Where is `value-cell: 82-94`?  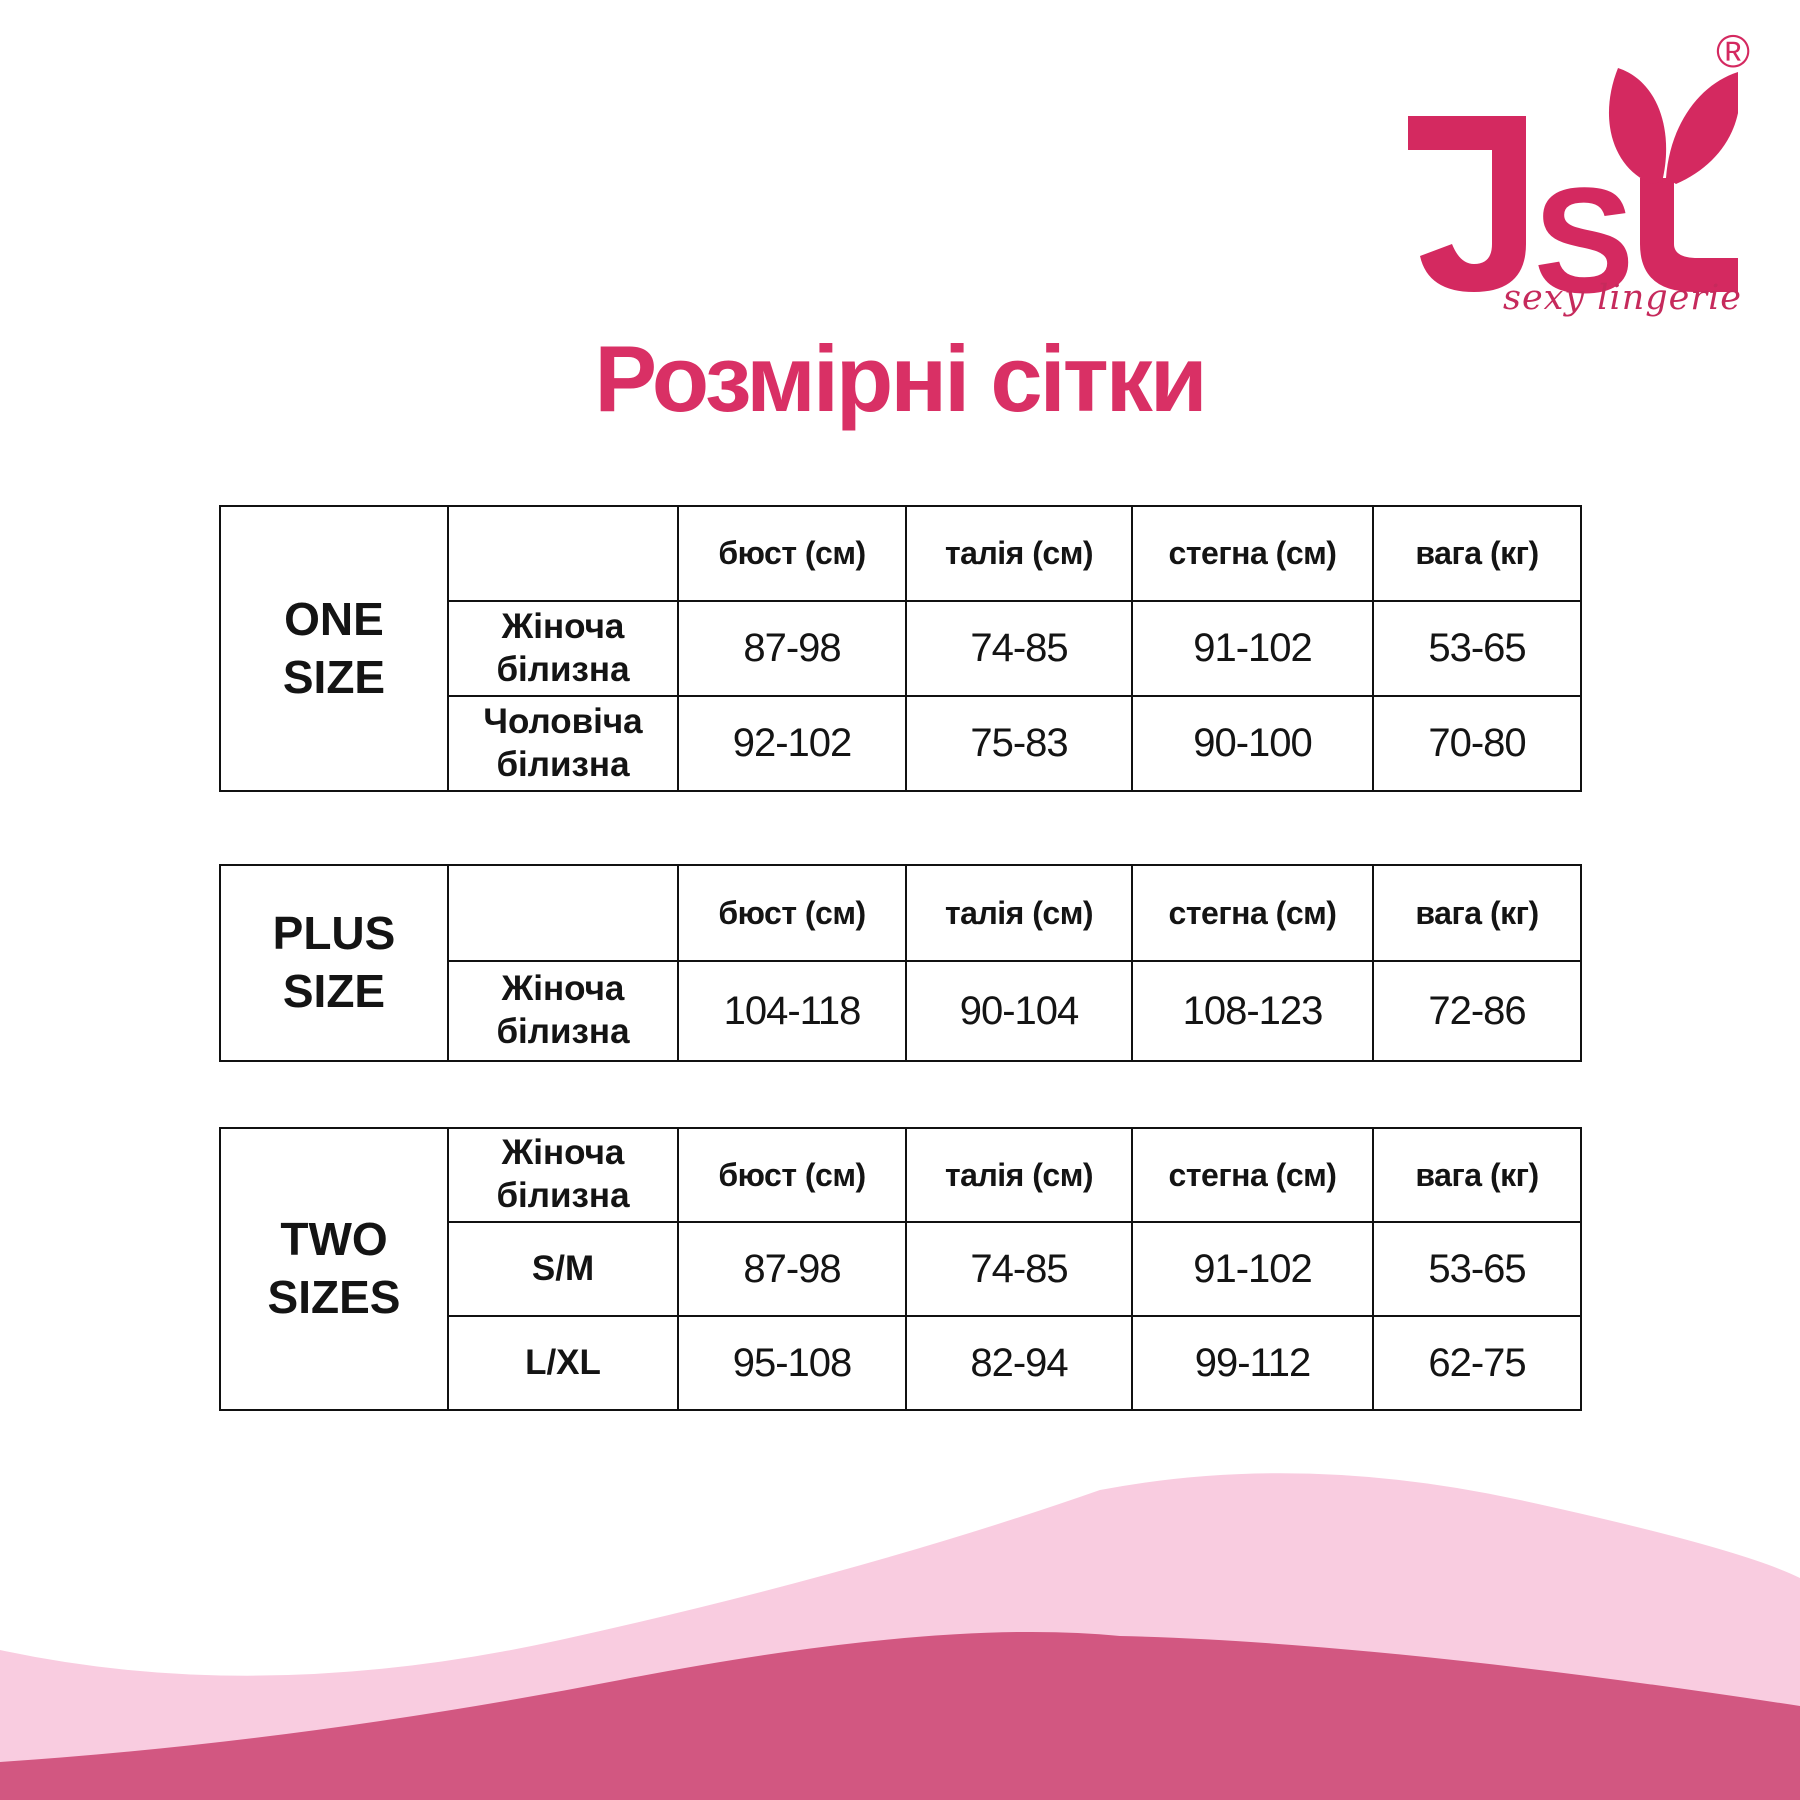 value-cell: 82-94 is located at coordinates (1019, 1363).